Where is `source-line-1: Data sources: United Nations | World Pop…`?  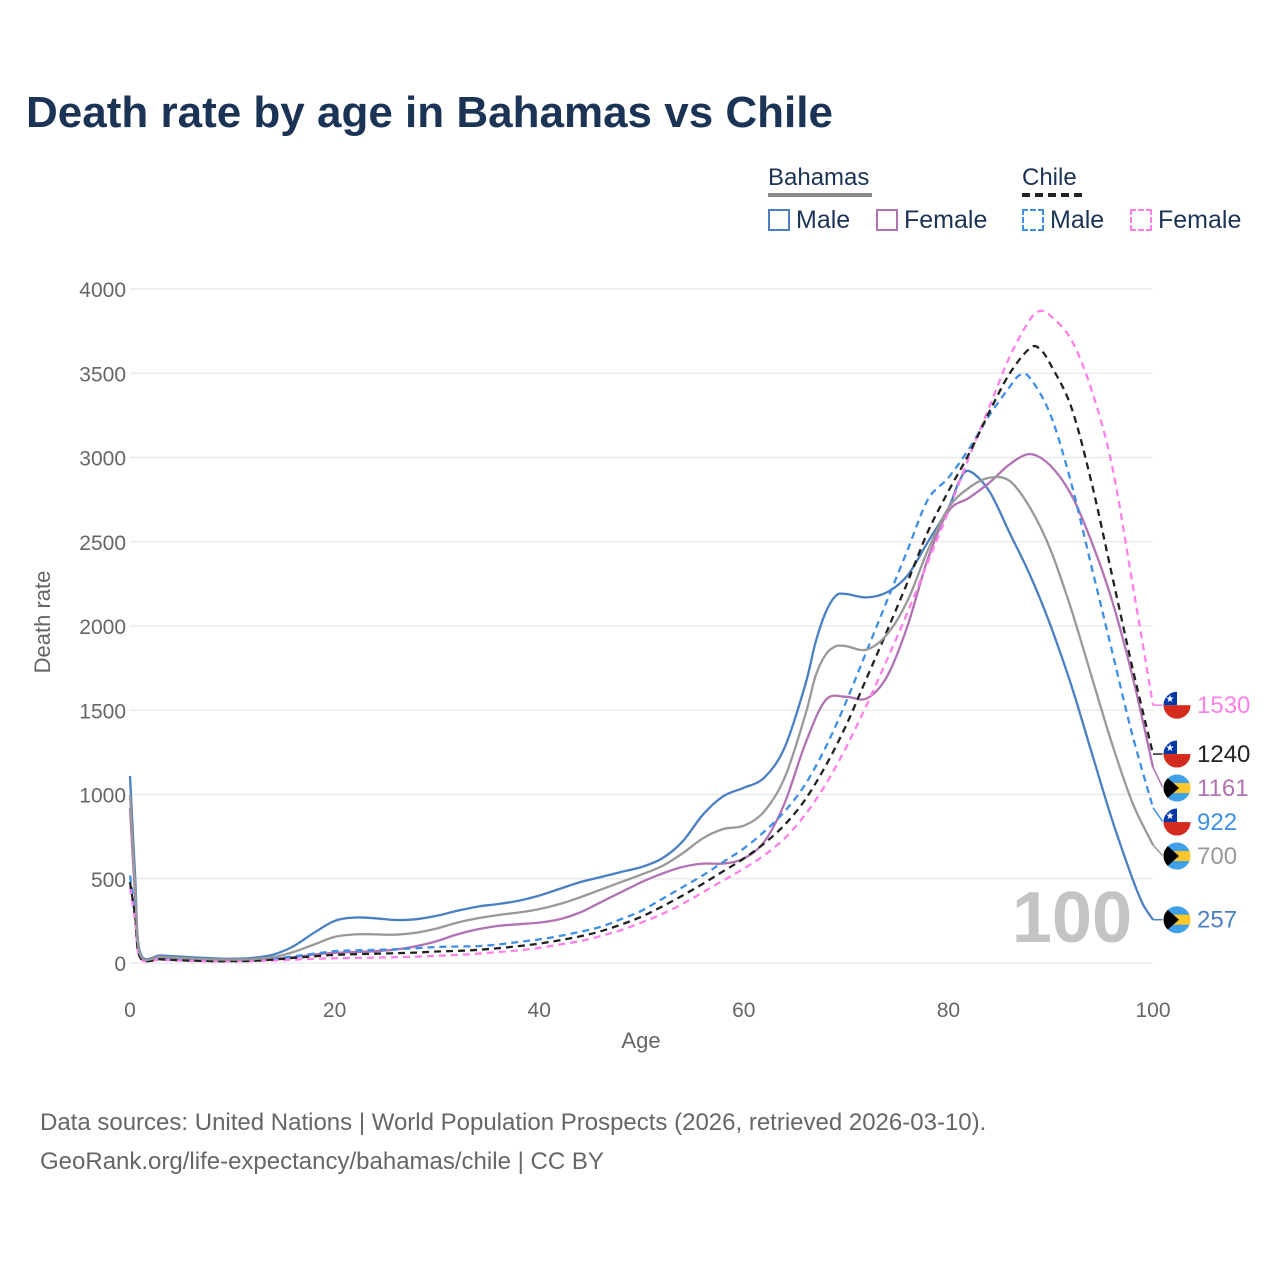
source-line-1: Data sources: United Nations | World Pop… is located at coordinates (513, 1122).